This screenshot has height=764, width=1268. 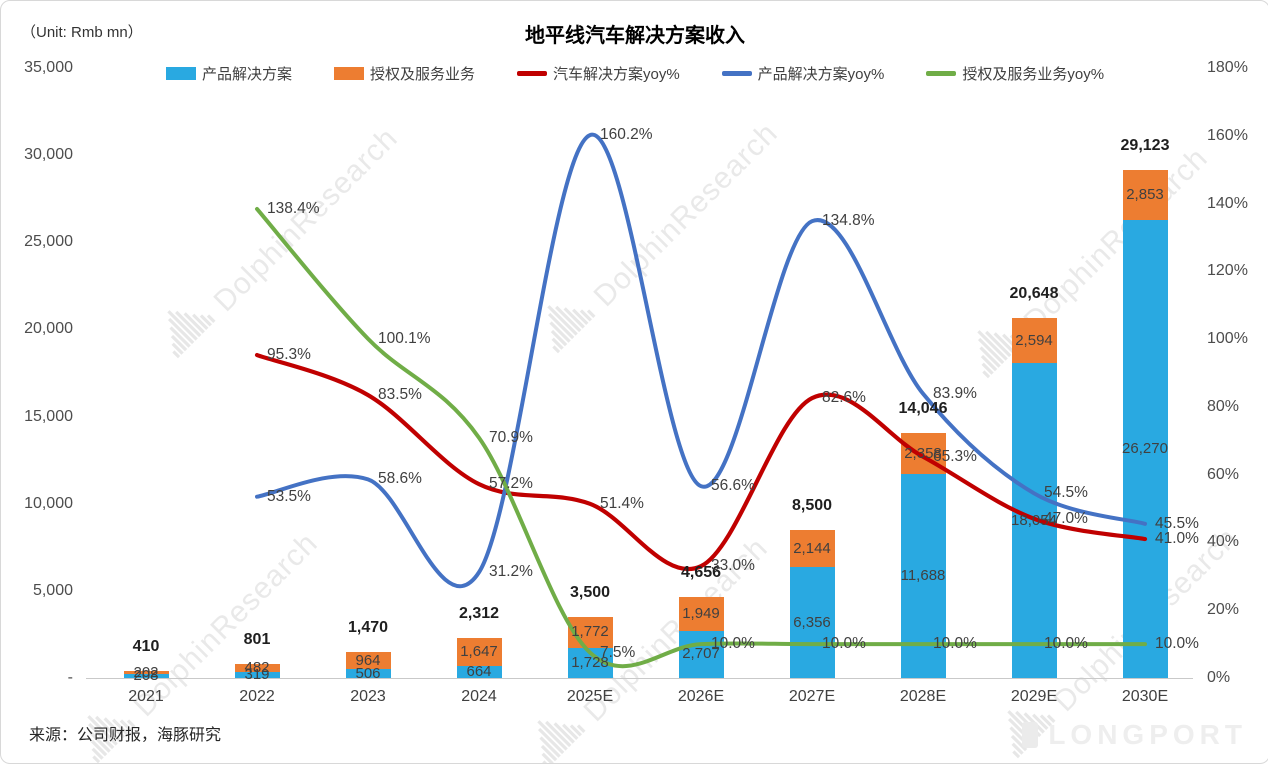 I want to click on line-point-label: 7.5%, so click(x=618, y=652).